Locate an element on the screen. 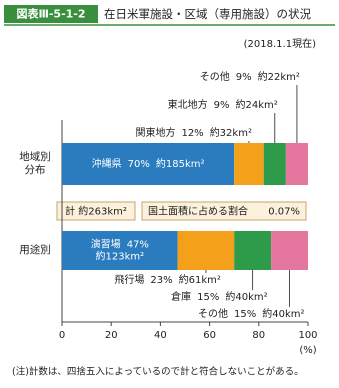 Image resolution: width=339 pixels, height=388 pixels. label-box is located at coordinates (51, 14).